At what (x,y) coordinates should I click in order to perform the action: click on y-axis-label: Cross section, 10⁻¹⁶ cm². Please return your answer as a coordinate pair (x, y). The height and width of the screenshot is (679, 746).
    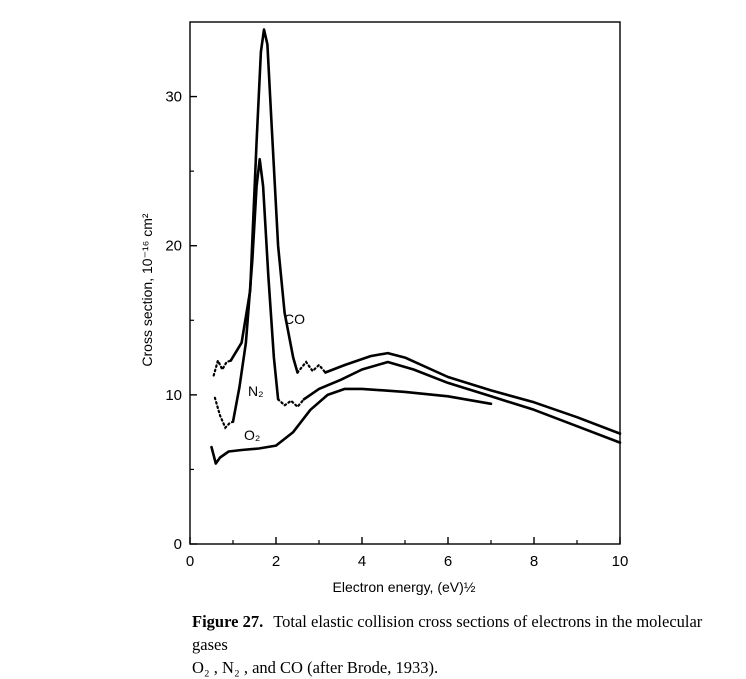
    Looking at the image, I should click on (147, 290).